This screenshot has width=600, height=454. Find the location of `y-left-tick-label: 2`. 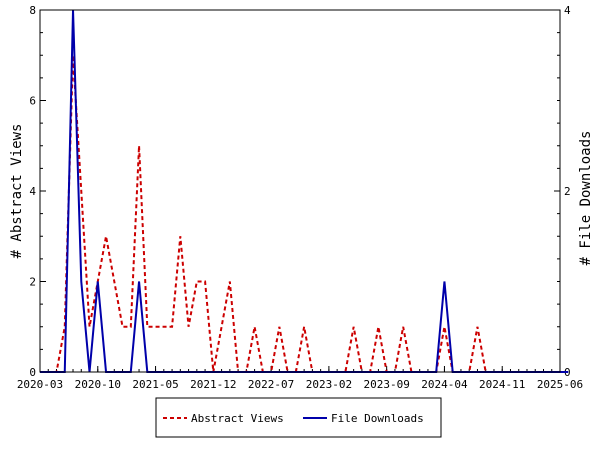

y-left-tick-label: 2 is located at coordinates (32, 282).